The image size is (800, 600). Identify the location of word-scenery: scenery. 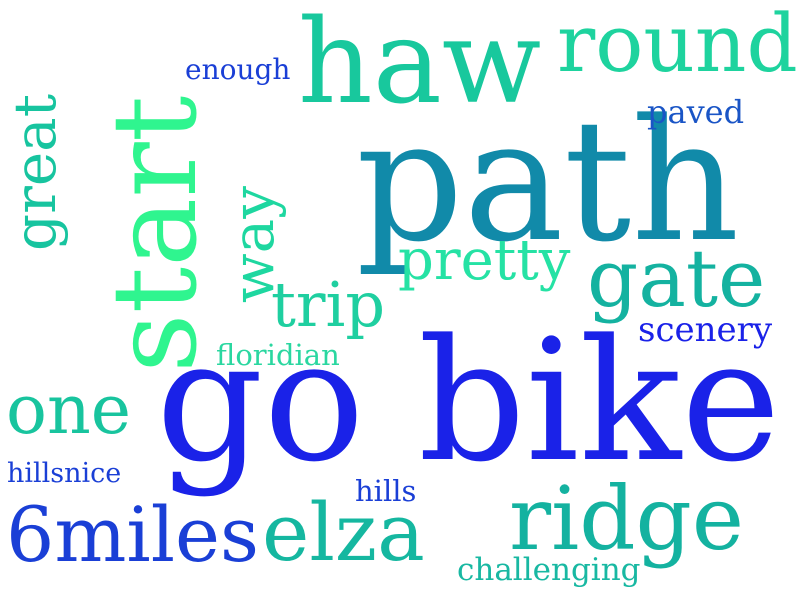
(705, 330).